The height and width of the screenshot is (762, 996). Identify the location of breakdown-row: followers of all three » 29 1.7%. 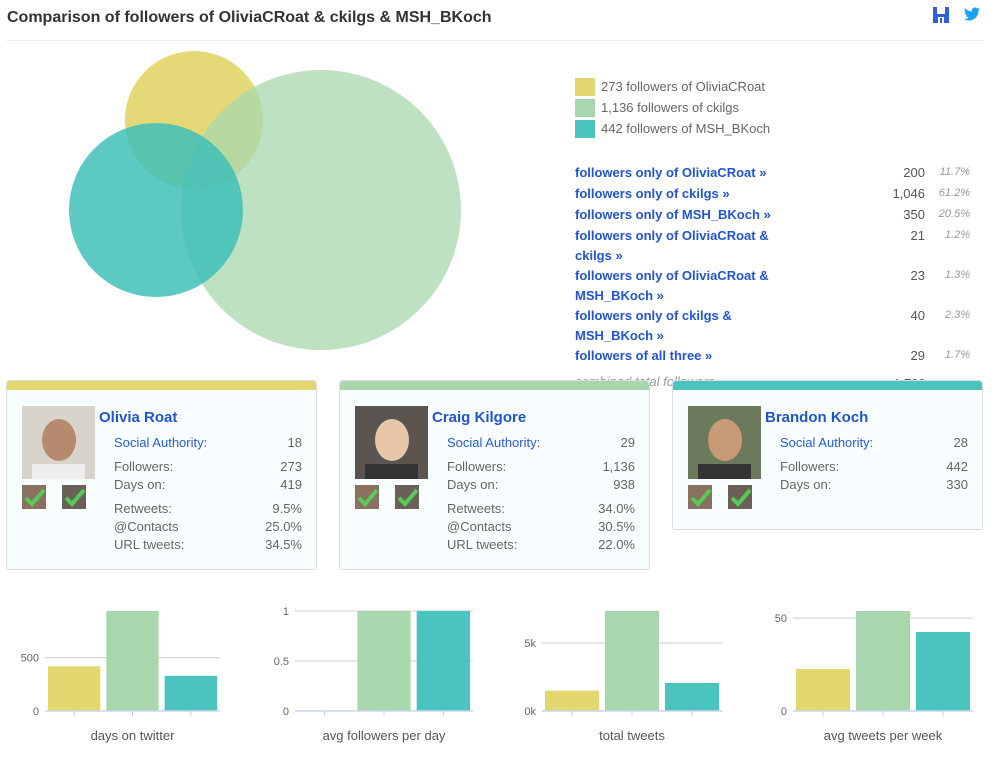
(775, 356).